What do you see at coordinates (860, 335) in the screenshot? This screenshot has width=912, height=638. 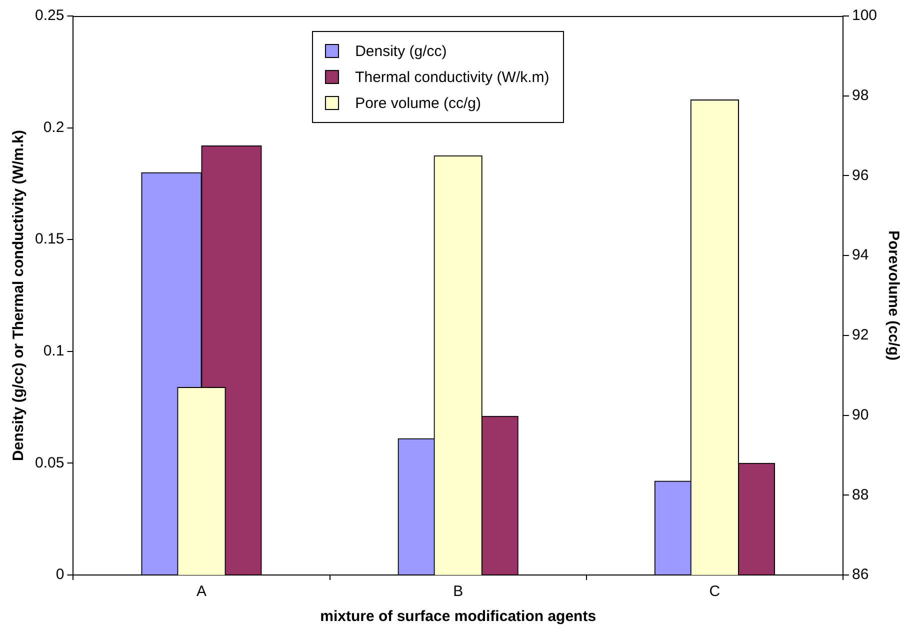 I see `y2-tick-label: 92` at bounding box center [860, 335].